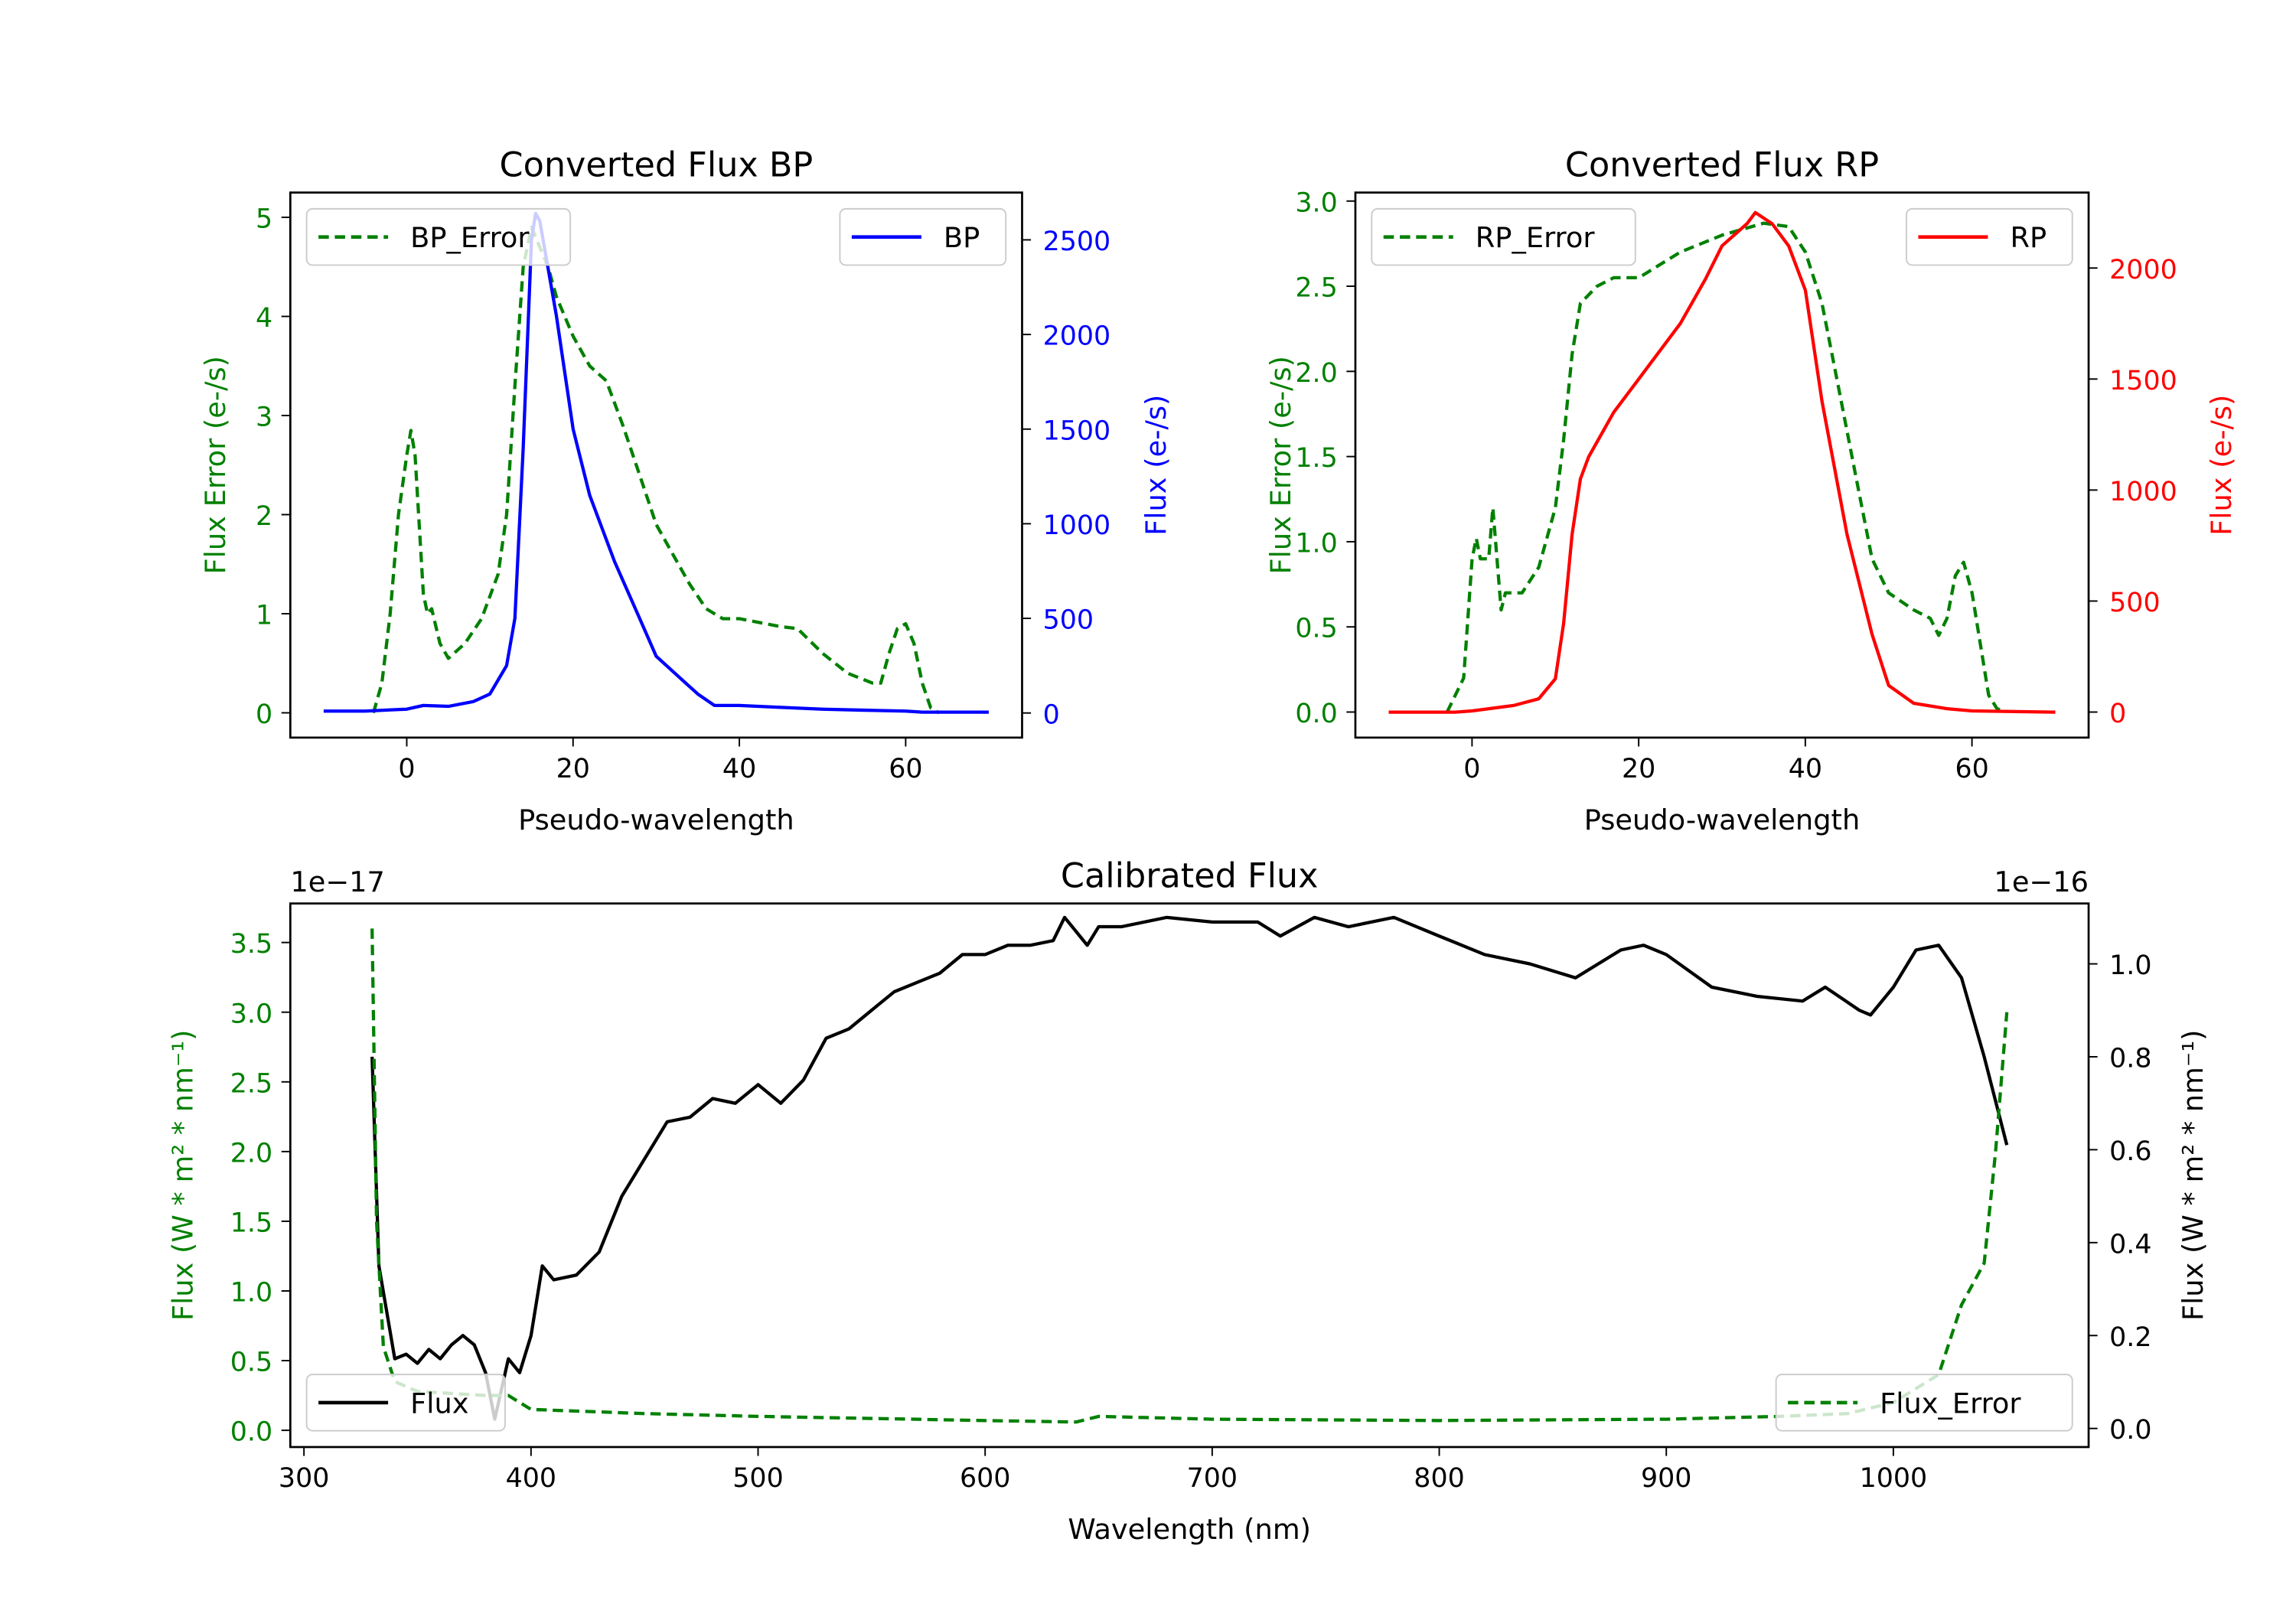 This screenshot has height=1607, width=2296. What do you see at coordinates (470, 237) in the screenshot?
I see `legend-label: BP_Error` at bounding box center [470, 237].